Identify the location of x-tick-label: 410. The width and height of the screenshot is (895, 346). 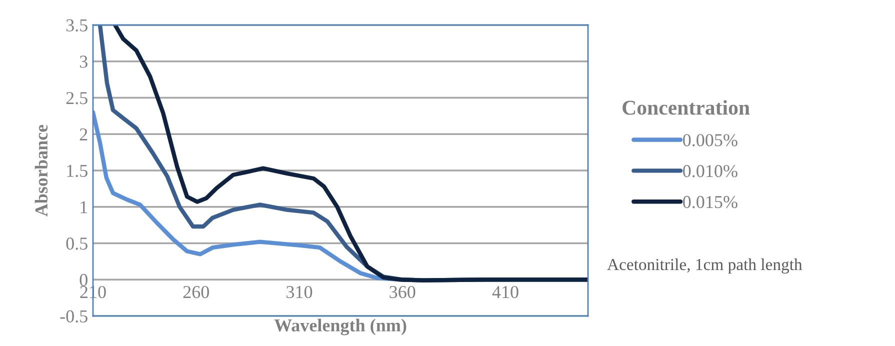
(505, 292).